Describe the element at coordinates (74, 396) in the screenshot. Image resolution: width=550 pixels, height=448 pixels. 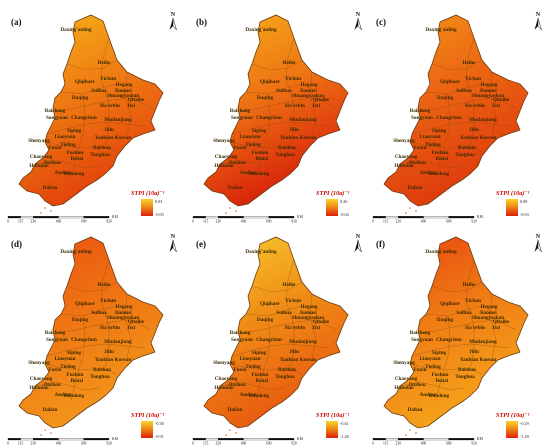
I see `city-label: Dandong` at that location.